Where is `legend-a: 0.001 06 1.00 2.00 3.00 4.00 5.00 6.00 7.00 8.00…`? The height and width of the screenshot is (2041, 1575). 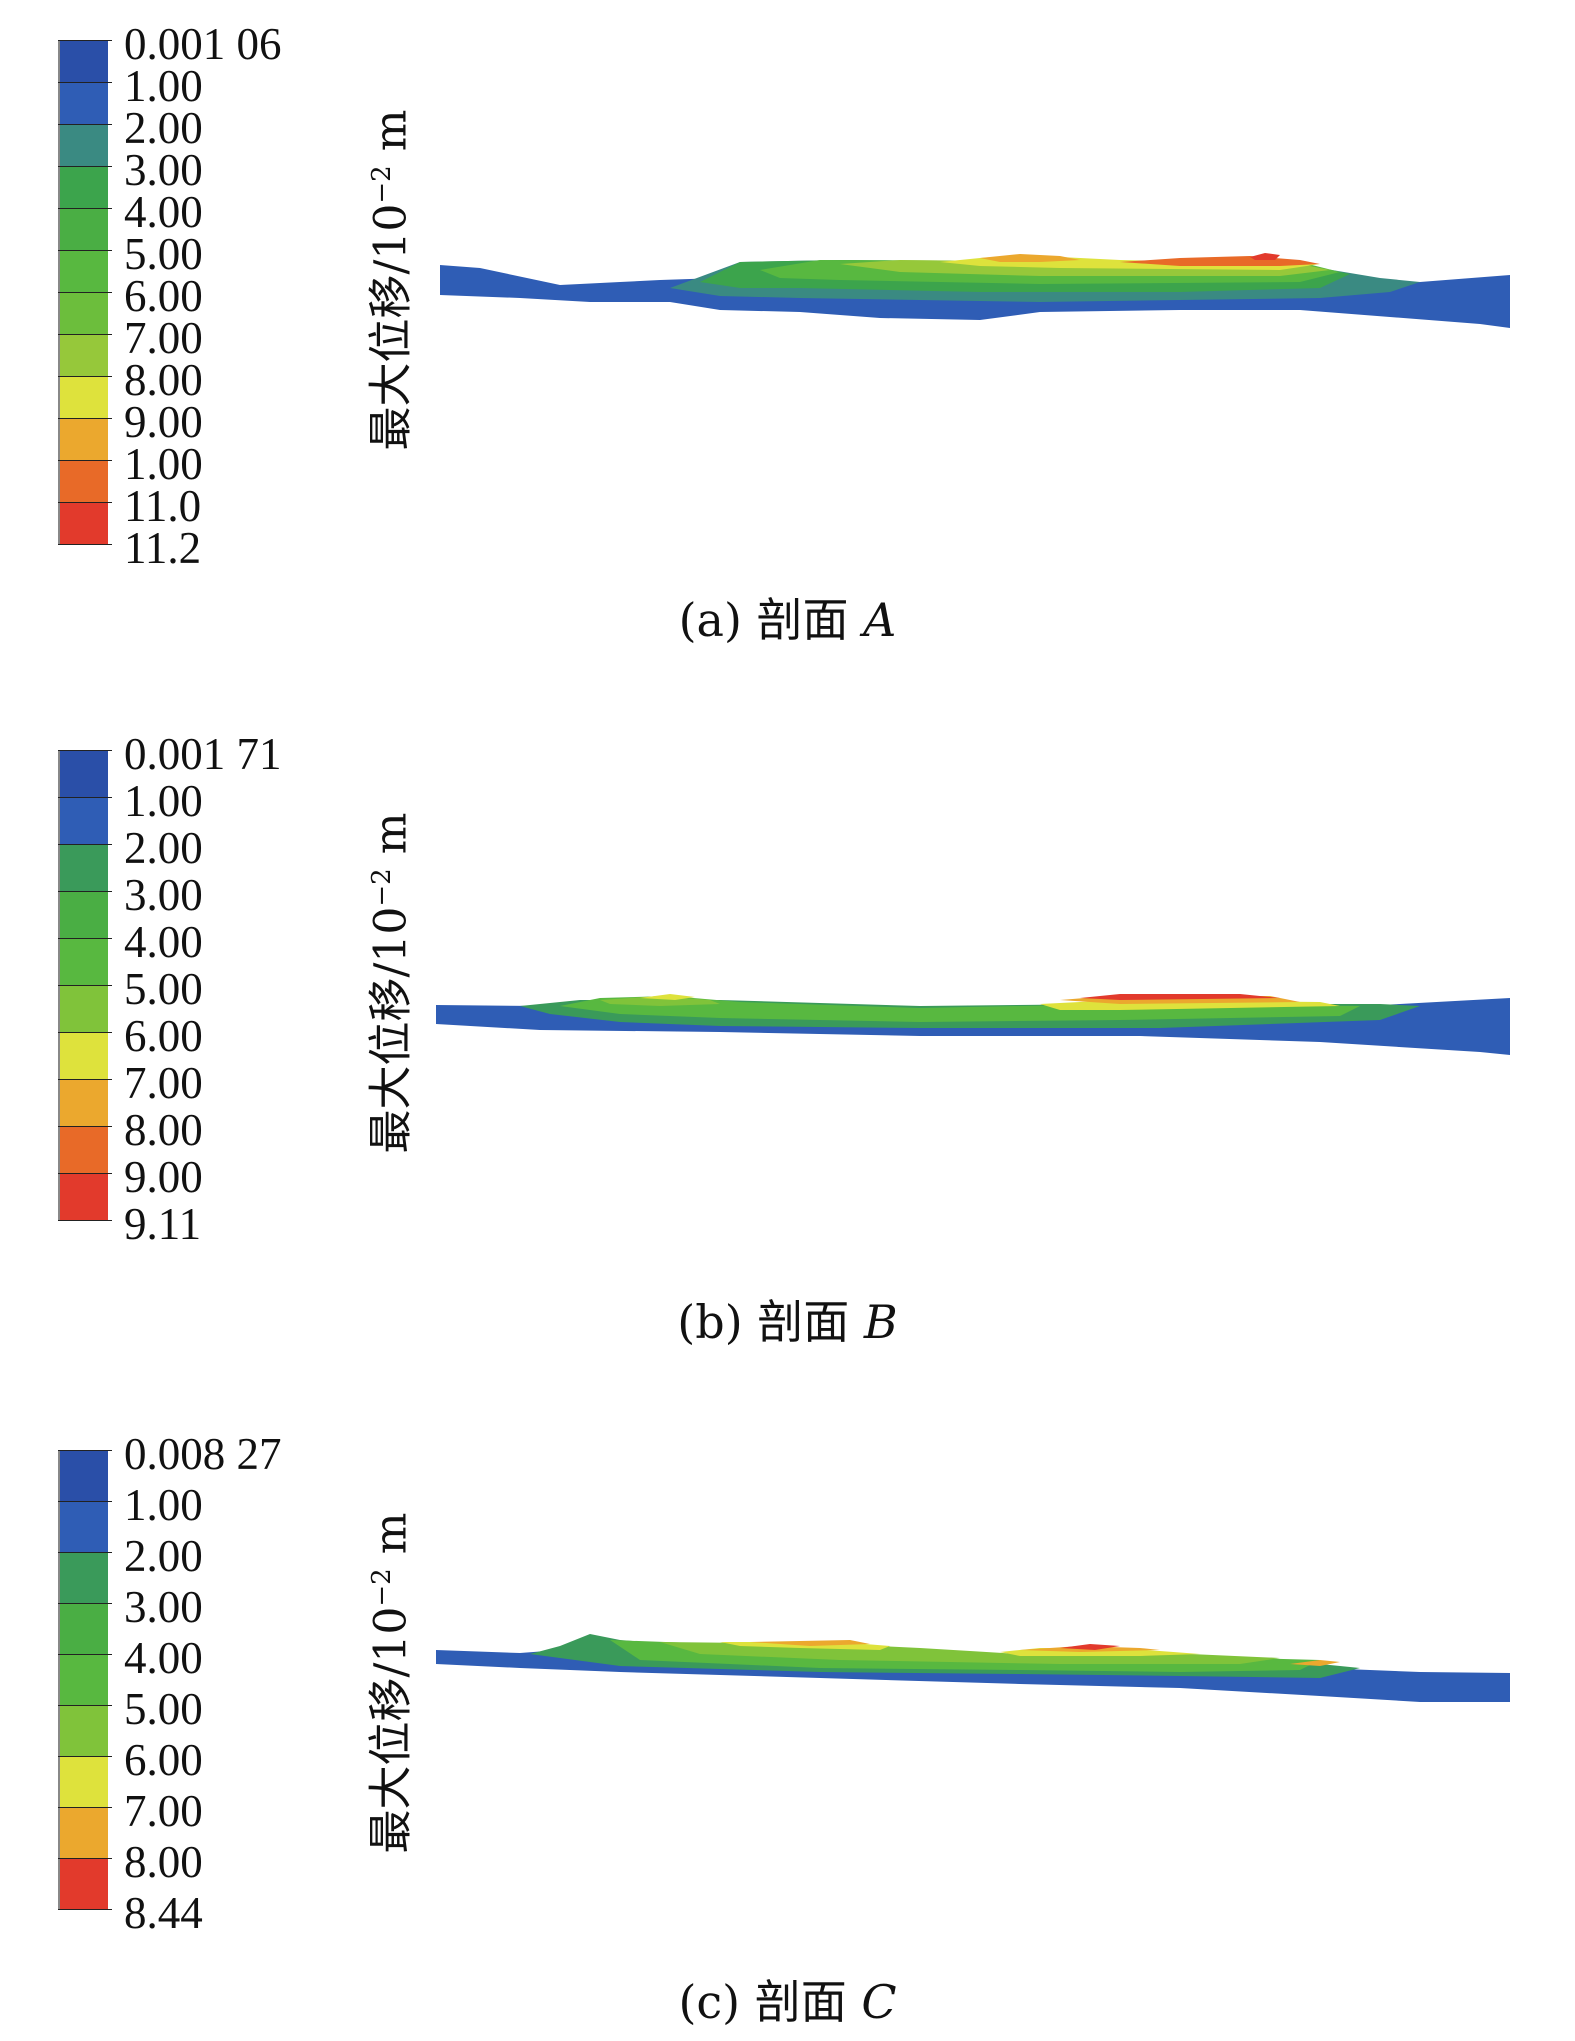 legend-a: 0.001 06 1.00 2.00 3.00 4.00 5.00 6.00 7.00 8.00… is located at coordinates (170, 296).